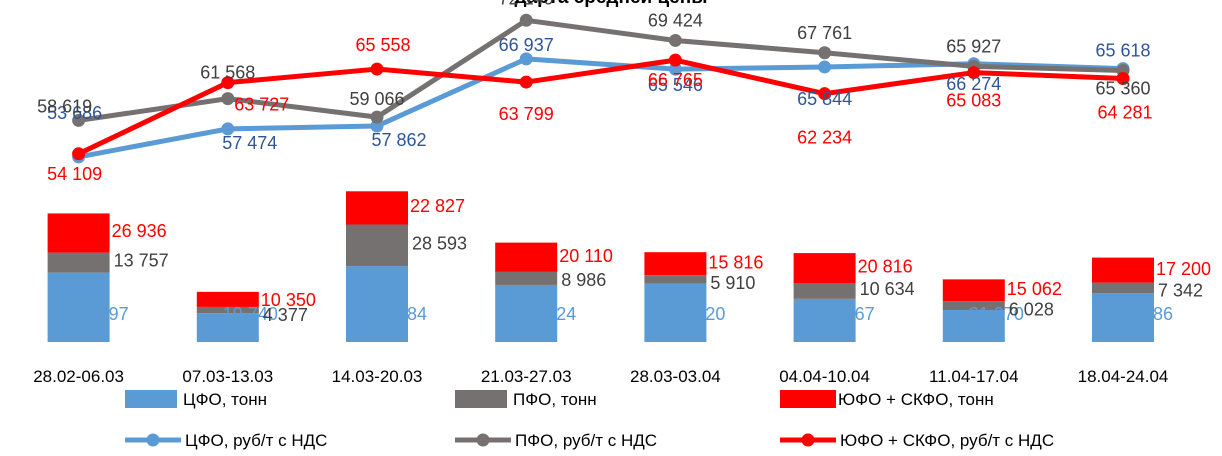 The width and height of the screenshot is (1222, 456). What do you see at coordinates (481, 399) in the screenshot?
I see `legend-swatch-bar-pfo` at bounding box center [481, 399].